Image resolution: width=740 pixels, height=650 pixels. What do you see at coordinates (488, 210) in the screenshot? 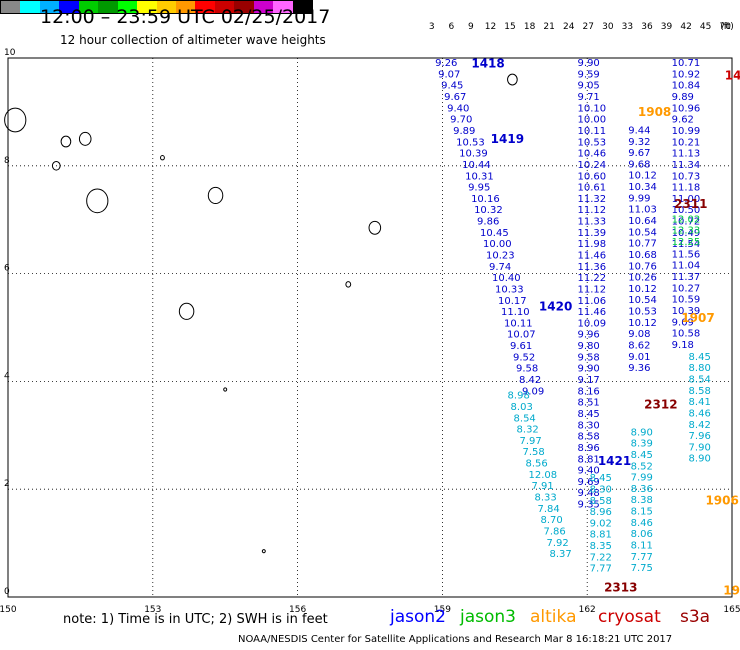
I see `wave-height-value: 10.32` at bounding box center [488, 210].